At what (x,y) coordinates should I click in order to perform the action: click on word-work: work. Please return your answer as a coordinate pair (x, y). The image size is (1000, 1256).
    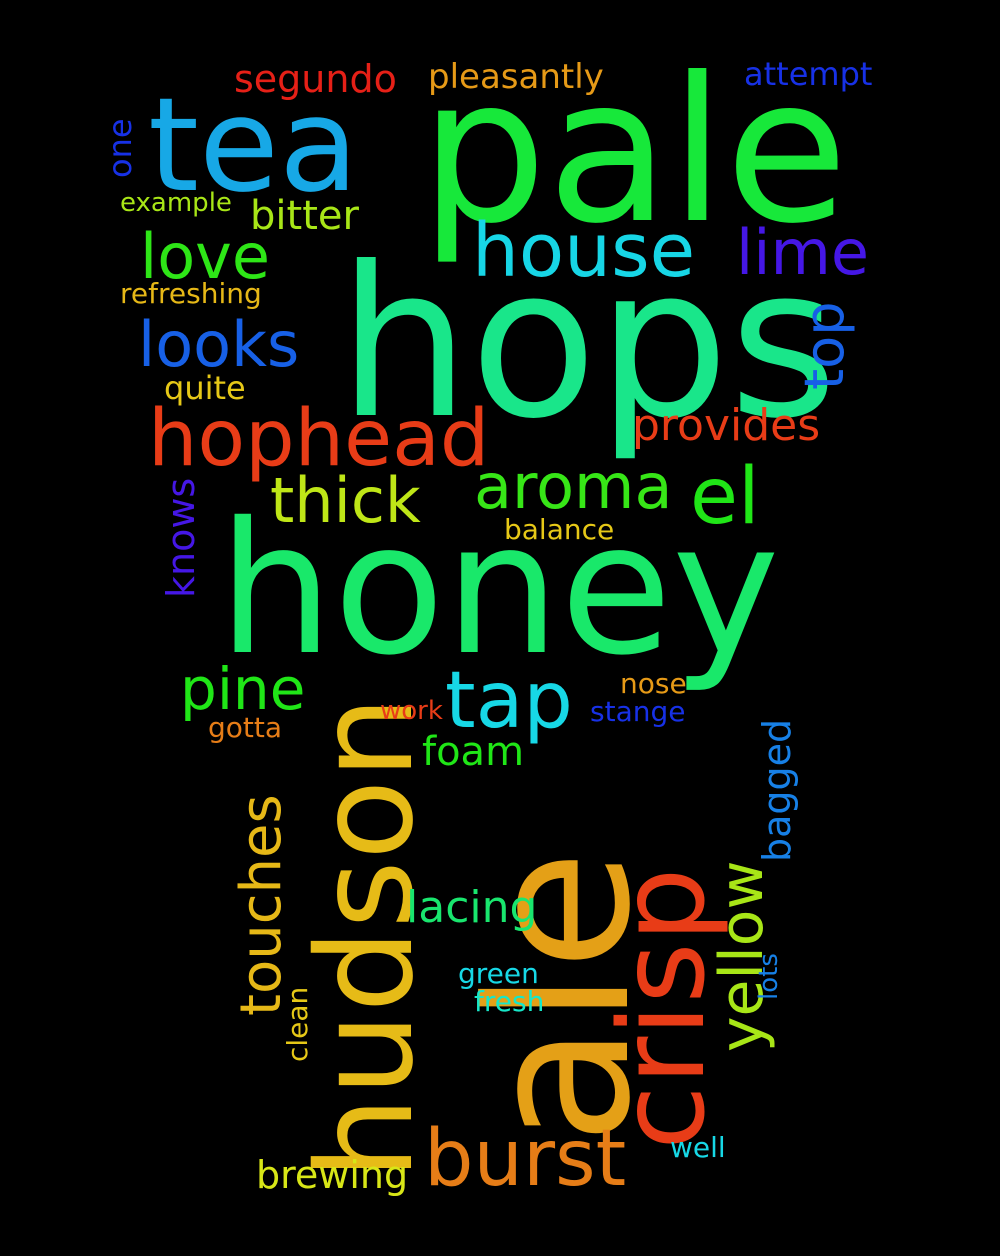
    Looking at the image, I should click on (411, 711).